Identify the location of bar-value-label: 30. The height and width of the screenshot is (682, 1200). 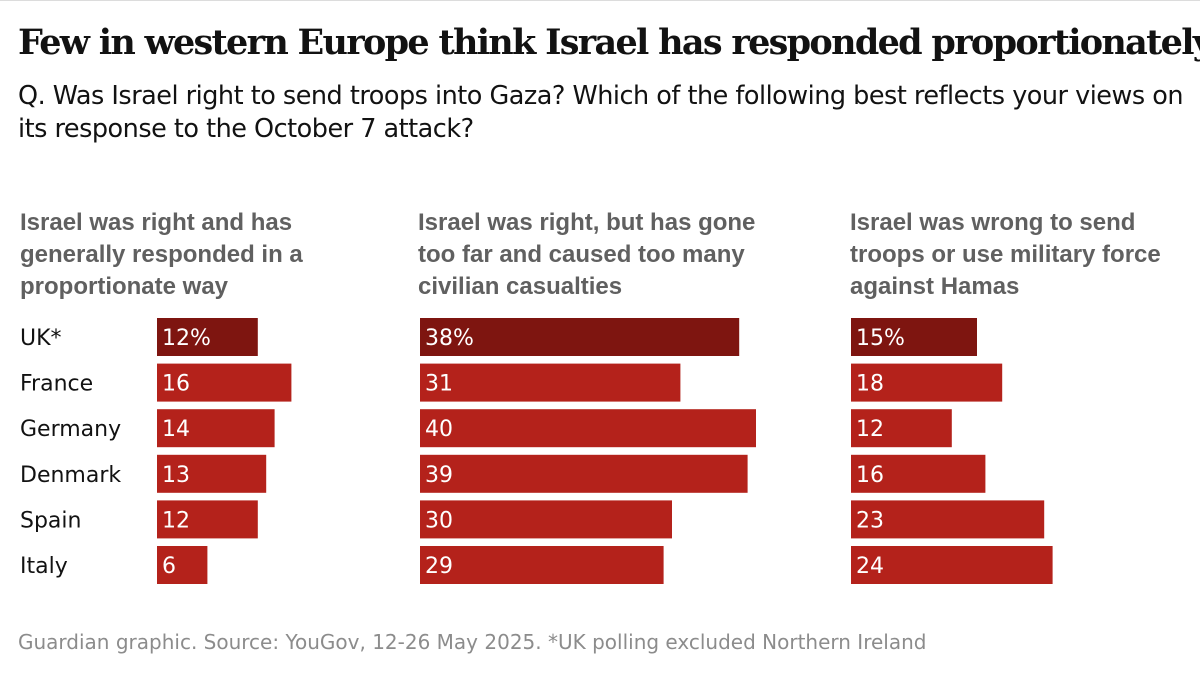
(439, 520).